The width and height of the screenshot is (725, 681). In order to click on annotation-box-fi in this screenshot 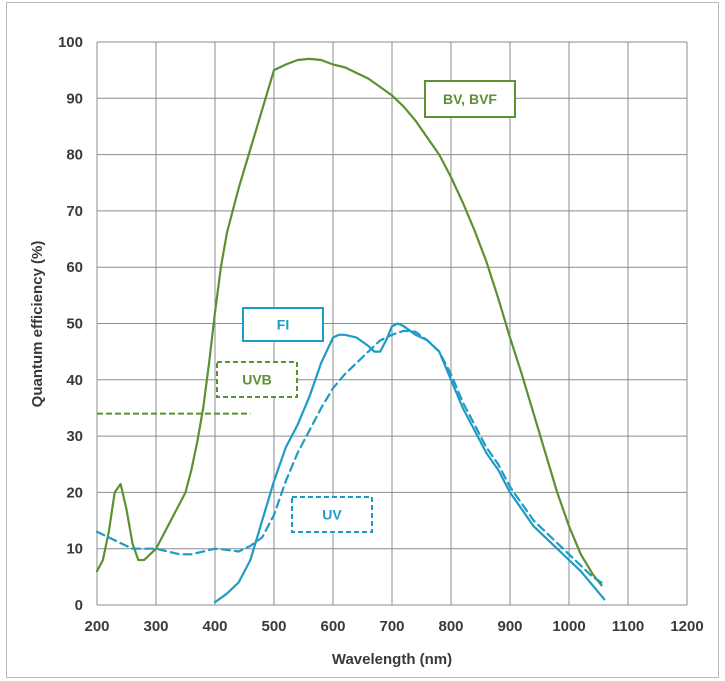, I will do `click(283, 324)`.